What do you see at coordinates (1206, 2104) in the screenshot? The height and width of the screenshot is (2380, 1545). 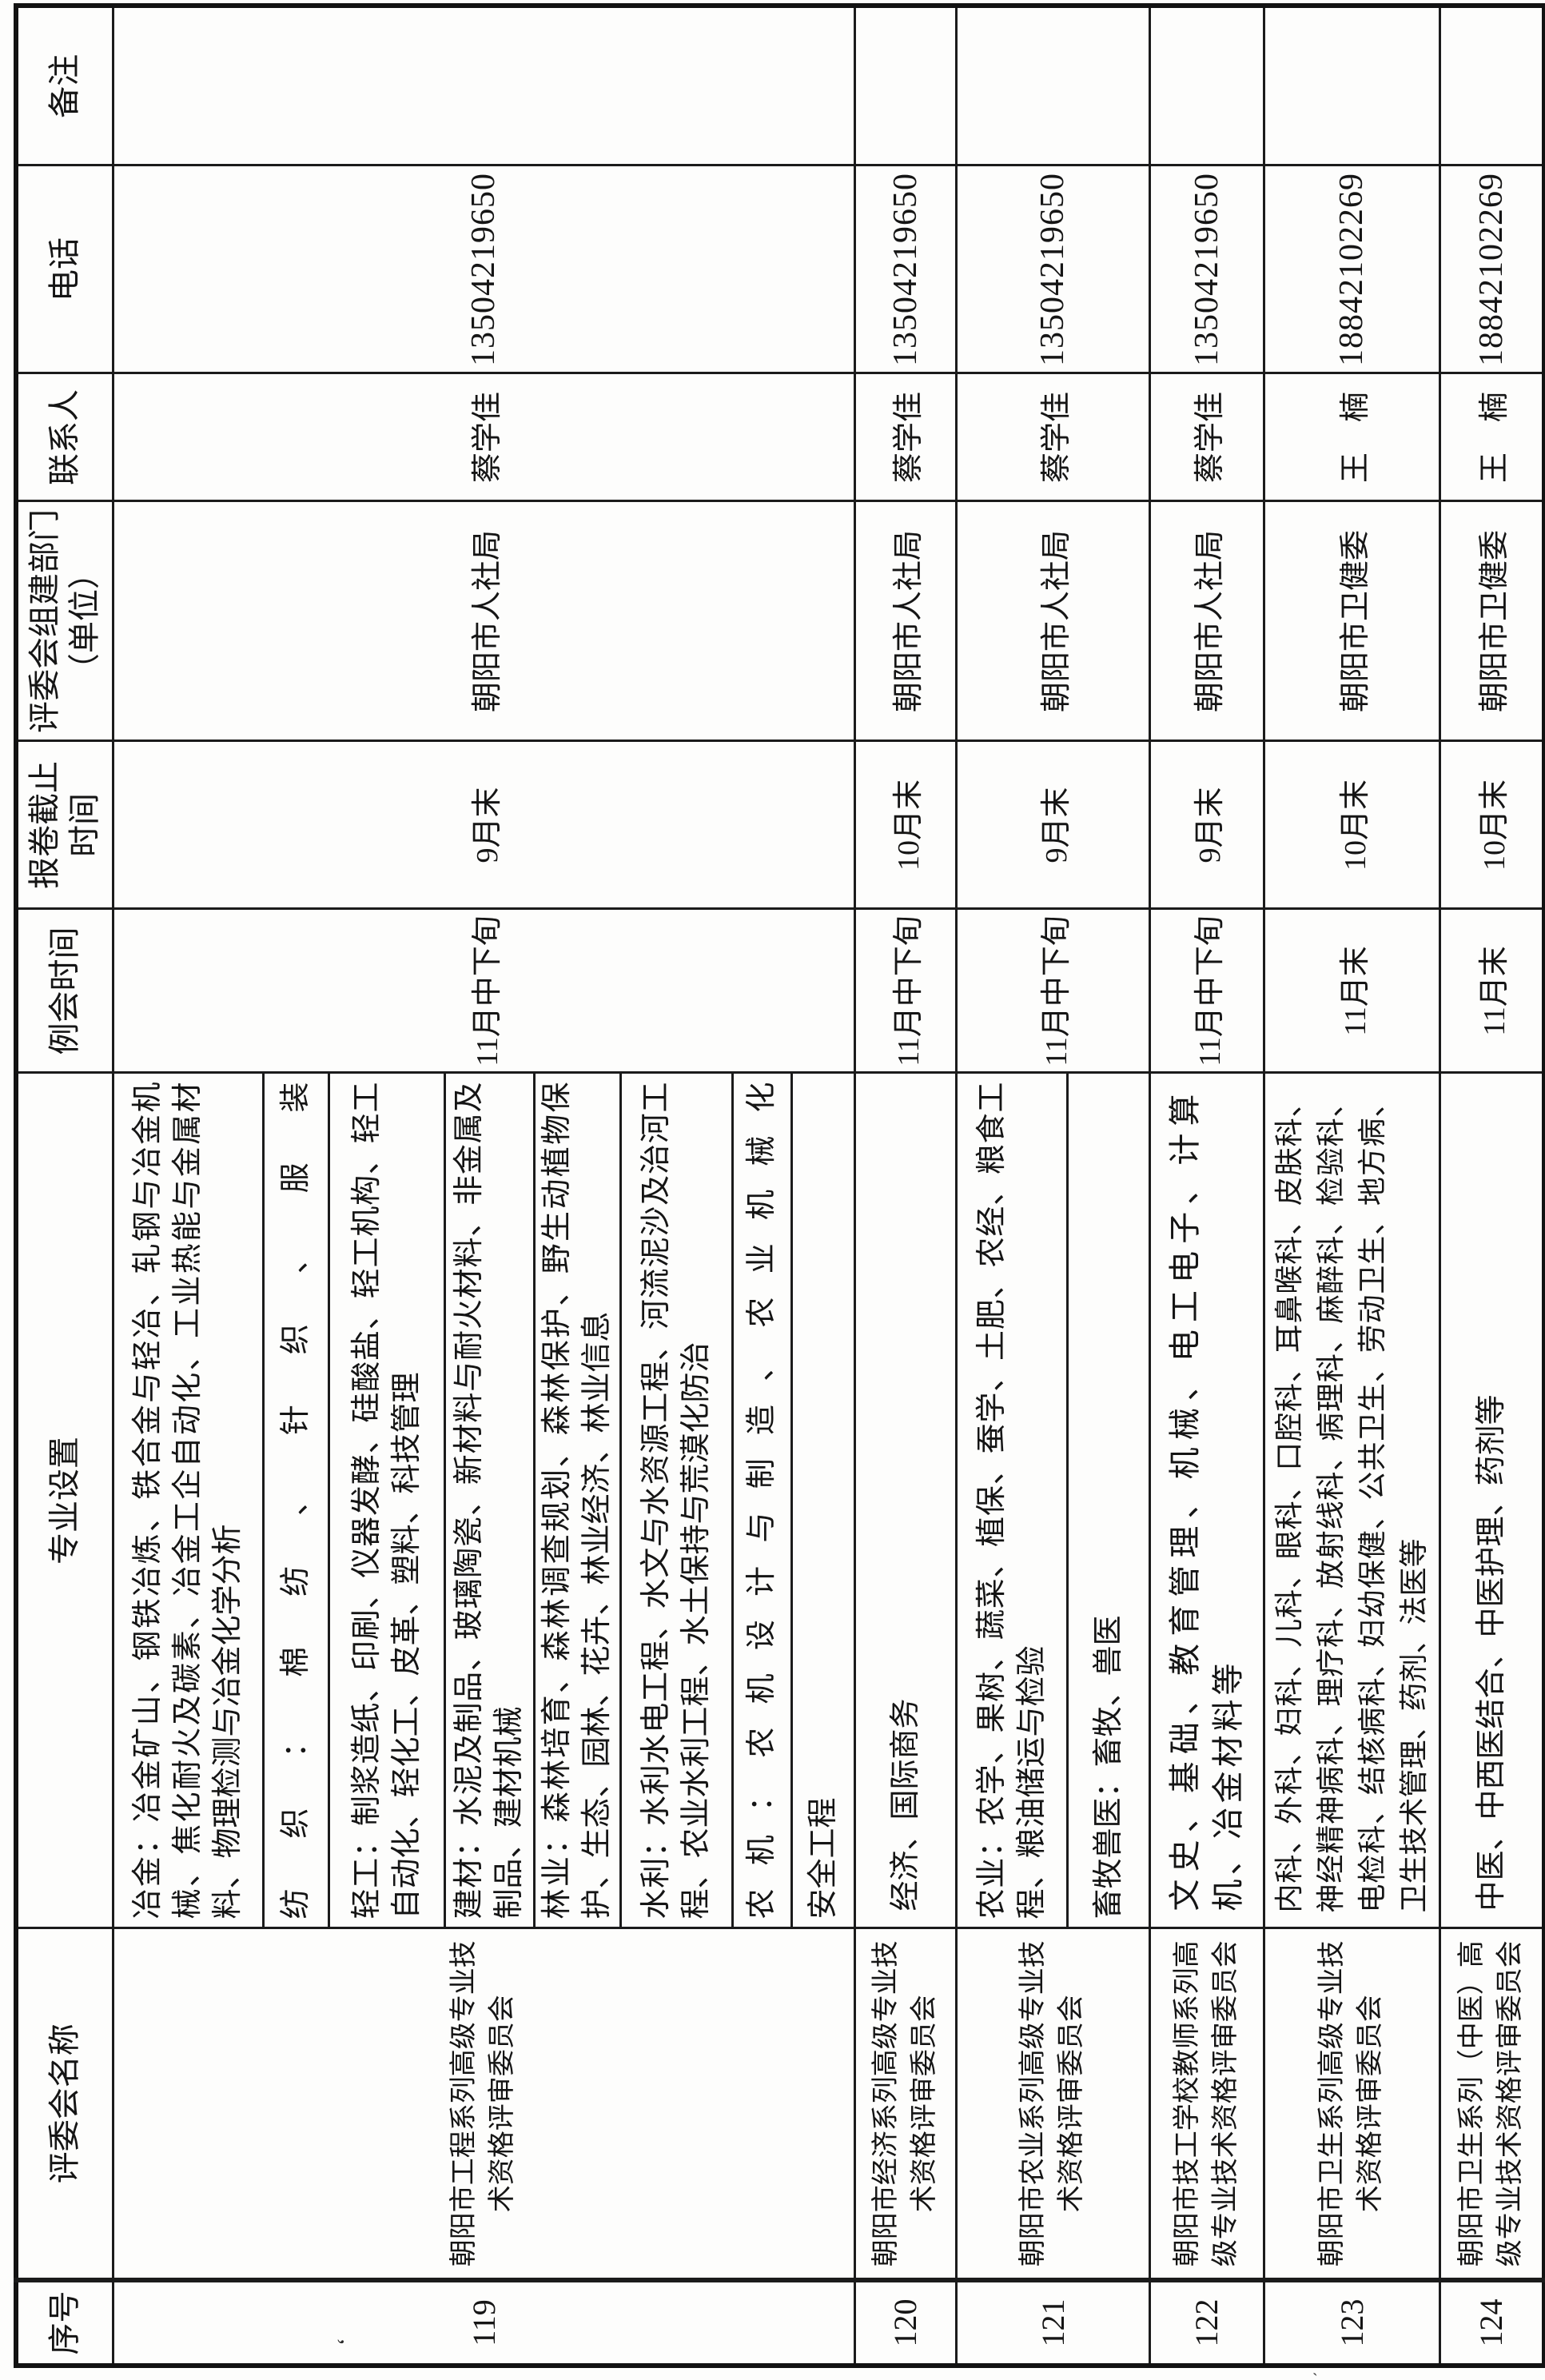 I see `row-122-name: 朝阳市技工学校教师系列高级专业技术资格评审委员会` at bounding box center [1206, 2104].